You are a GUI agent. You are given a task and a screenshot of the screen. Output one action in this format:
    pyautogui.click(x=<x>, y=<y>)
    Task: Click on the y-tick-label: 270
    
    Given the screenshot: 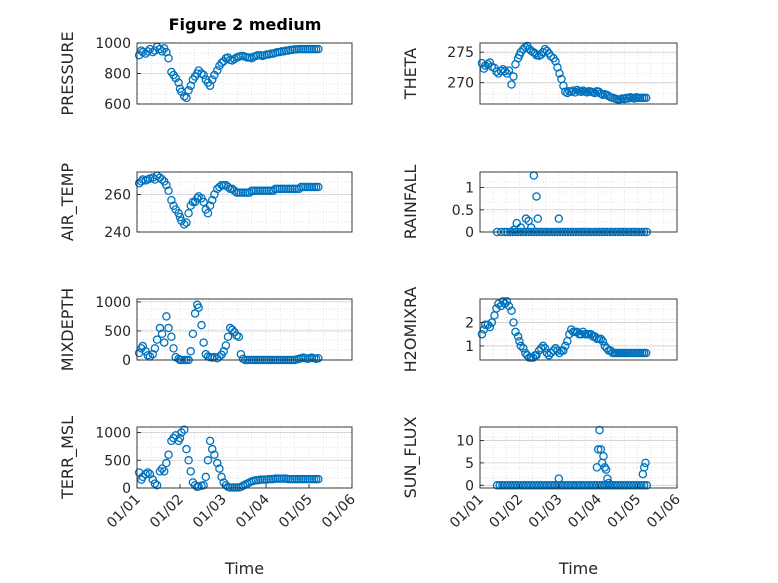 What is the action you would take?
    pyautogui.click(x=460, y=84)
    